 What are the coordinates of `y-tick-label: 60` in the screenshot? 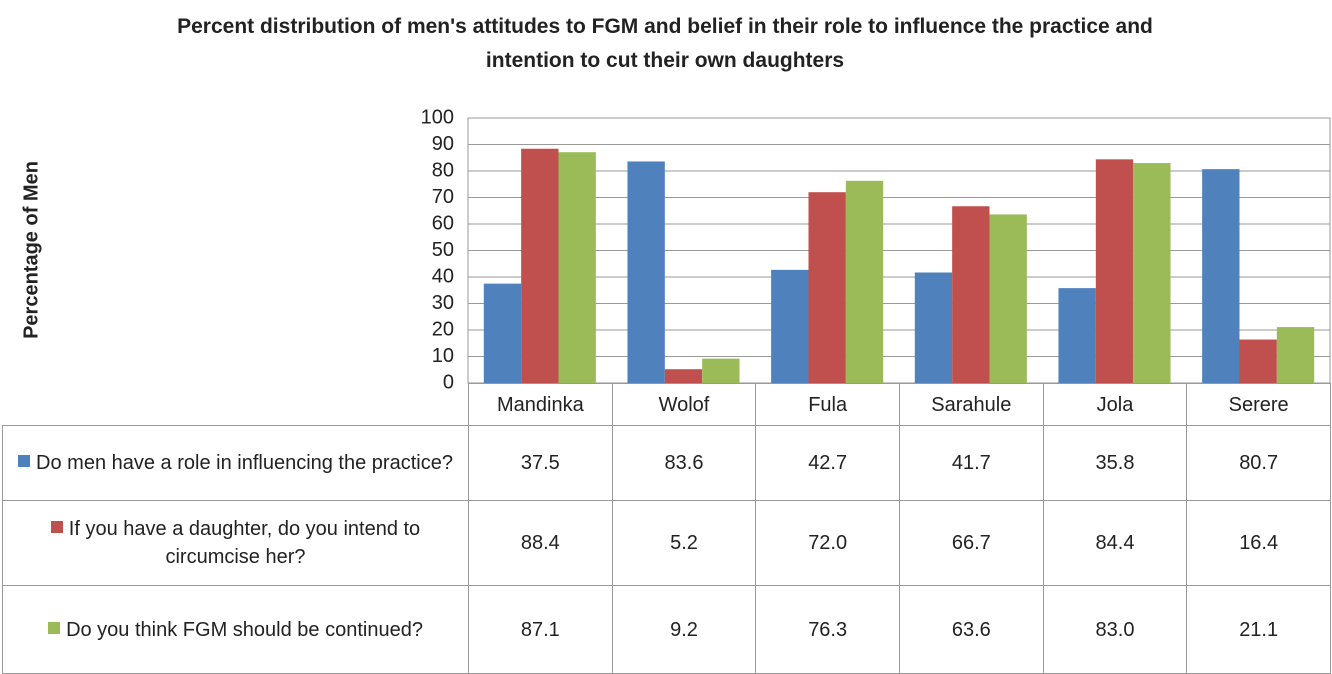 It's located at (443, 223).